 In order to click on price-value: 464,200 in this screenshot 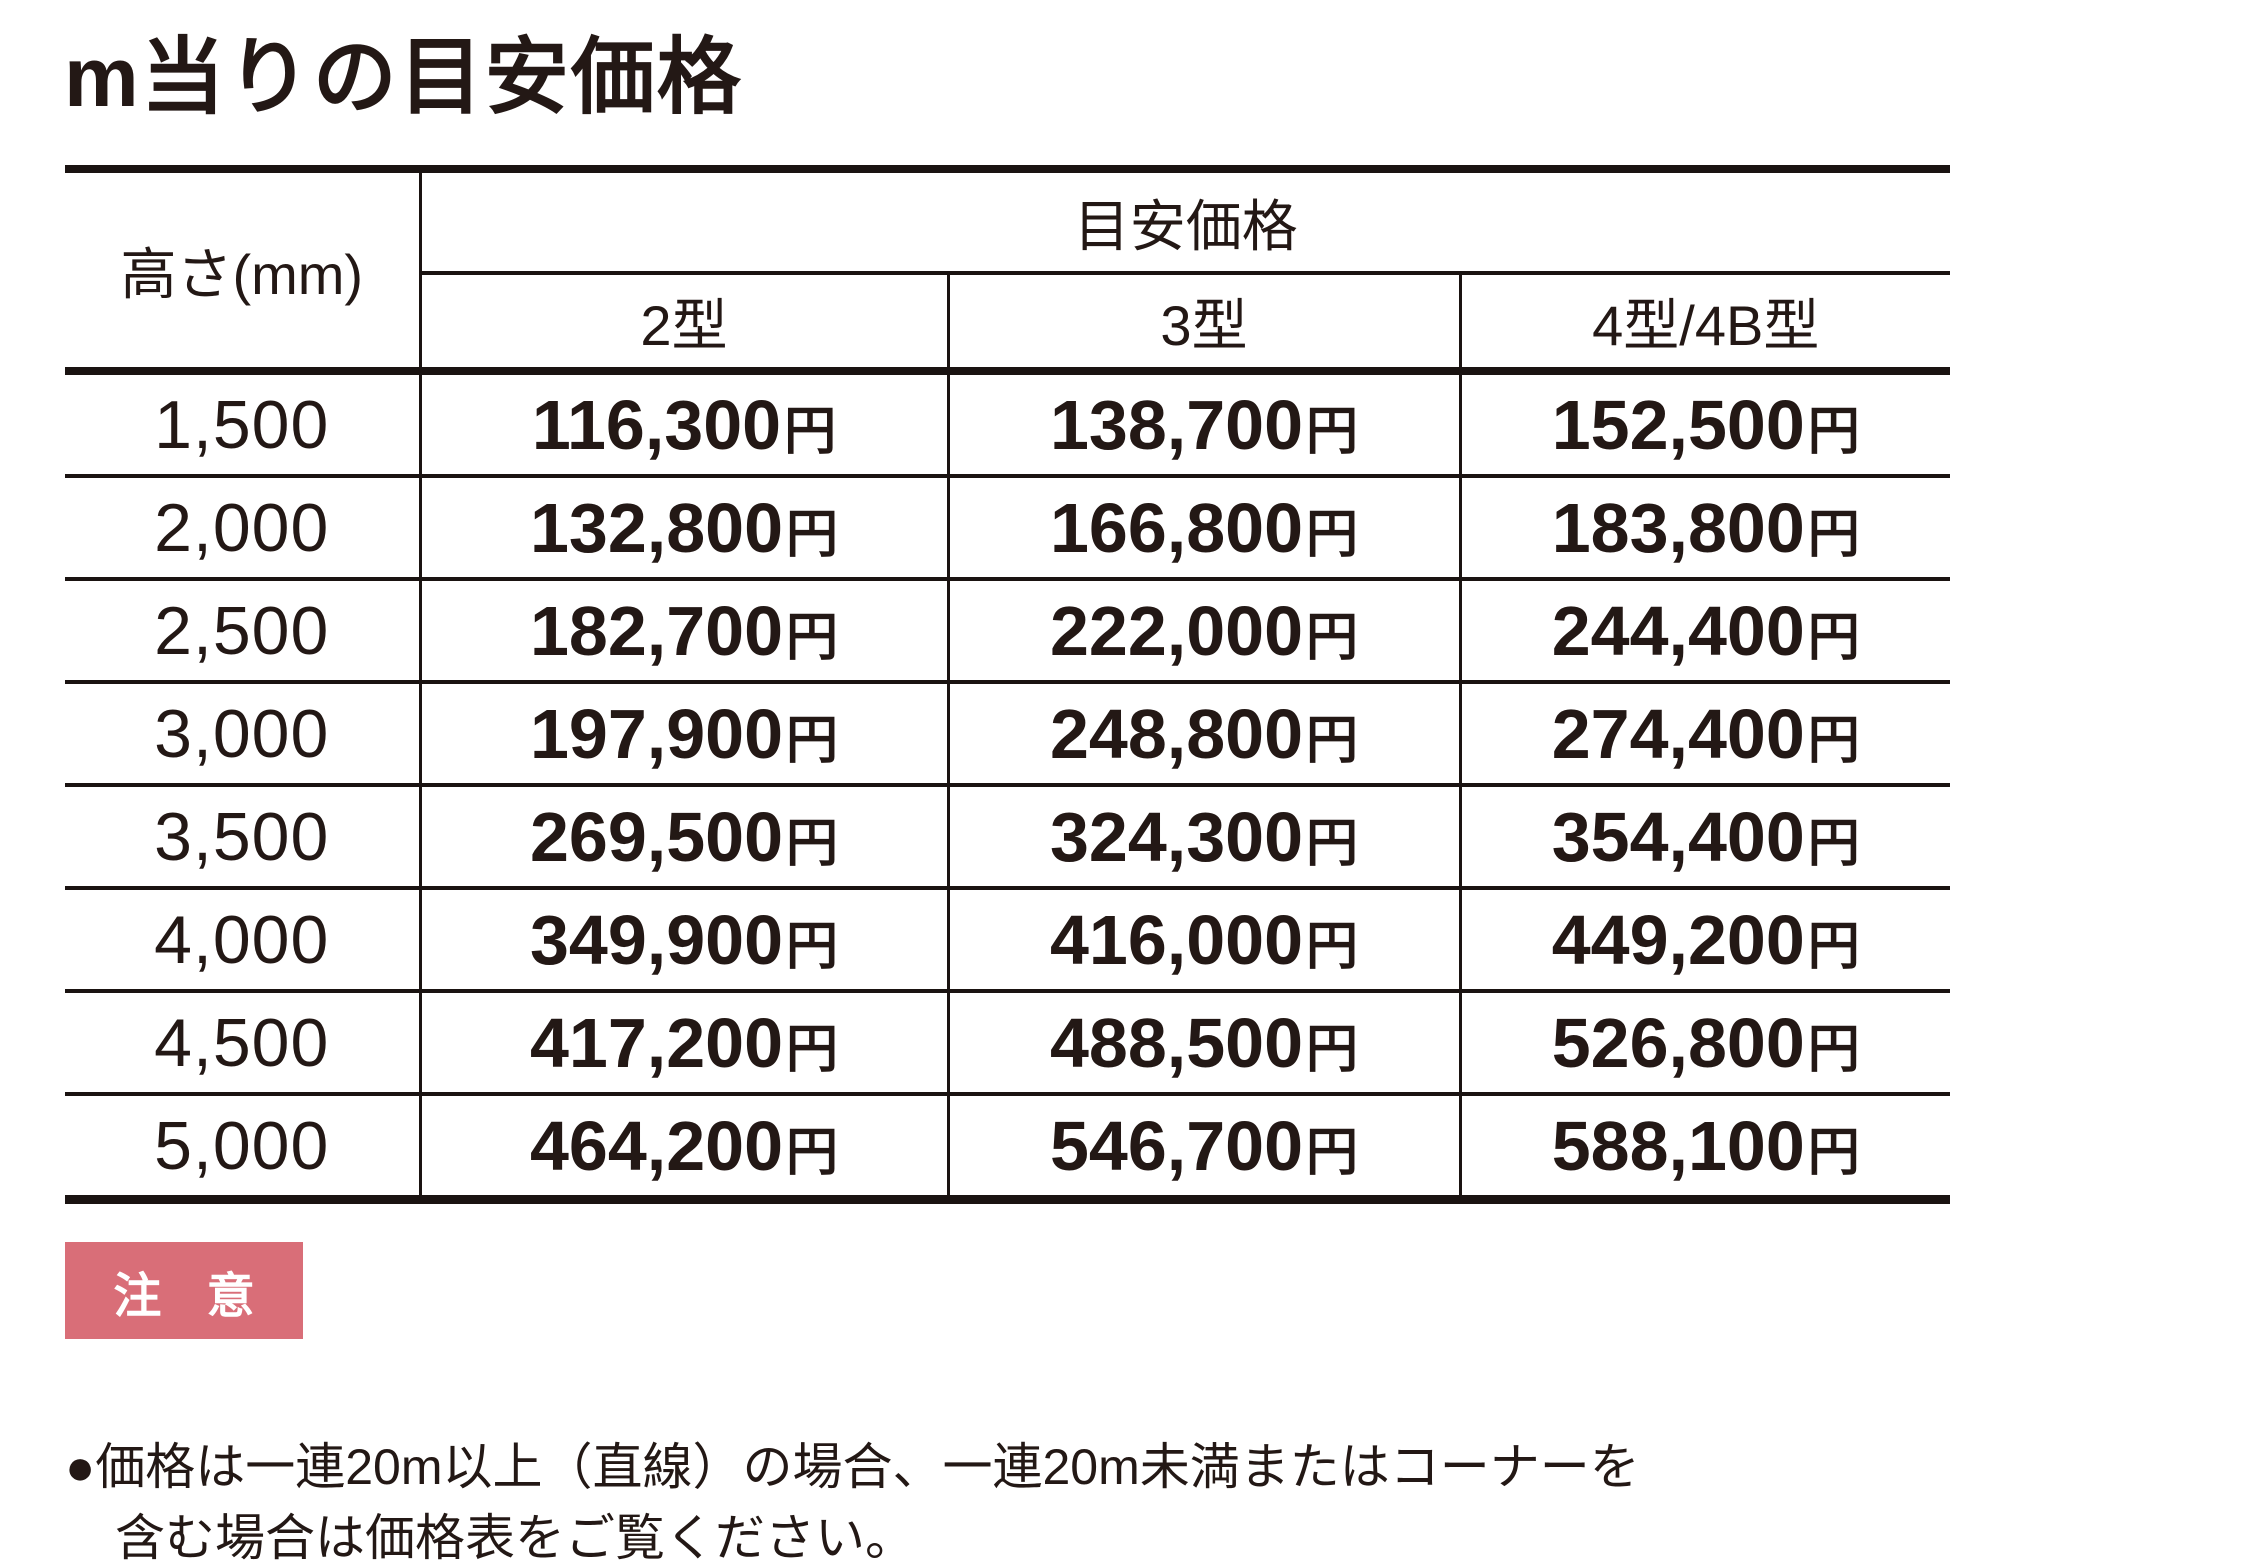, I will do `click(656, 1145)`.